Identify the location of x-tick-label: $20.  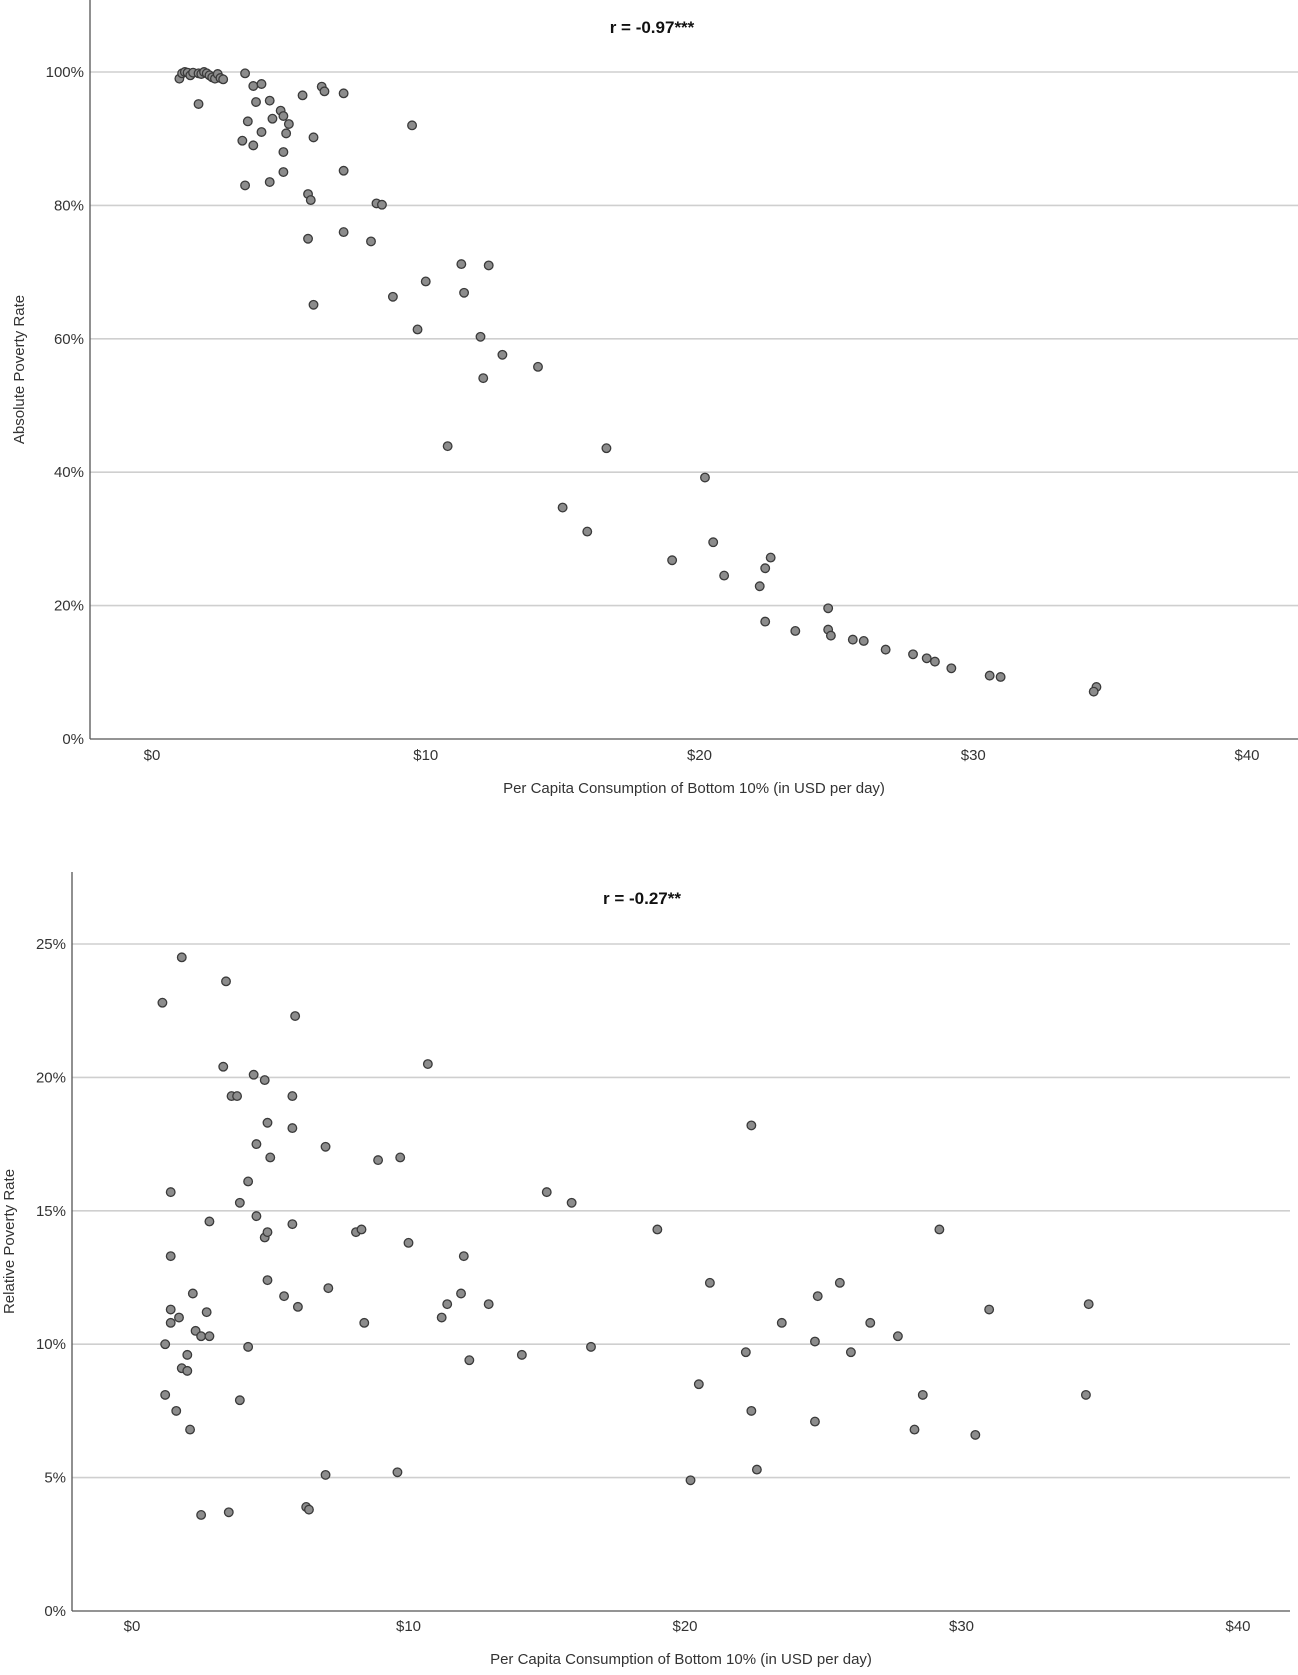
(699, 755).